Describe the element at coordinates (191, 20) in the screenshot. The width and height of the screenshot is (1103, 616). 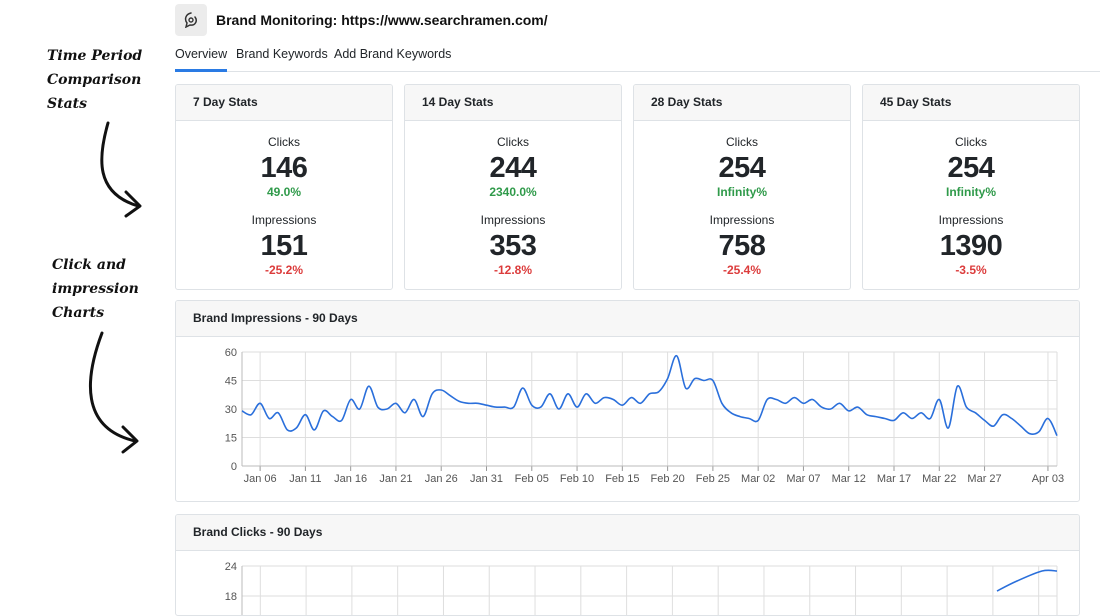
I see `brand-logo-icon` at that location.